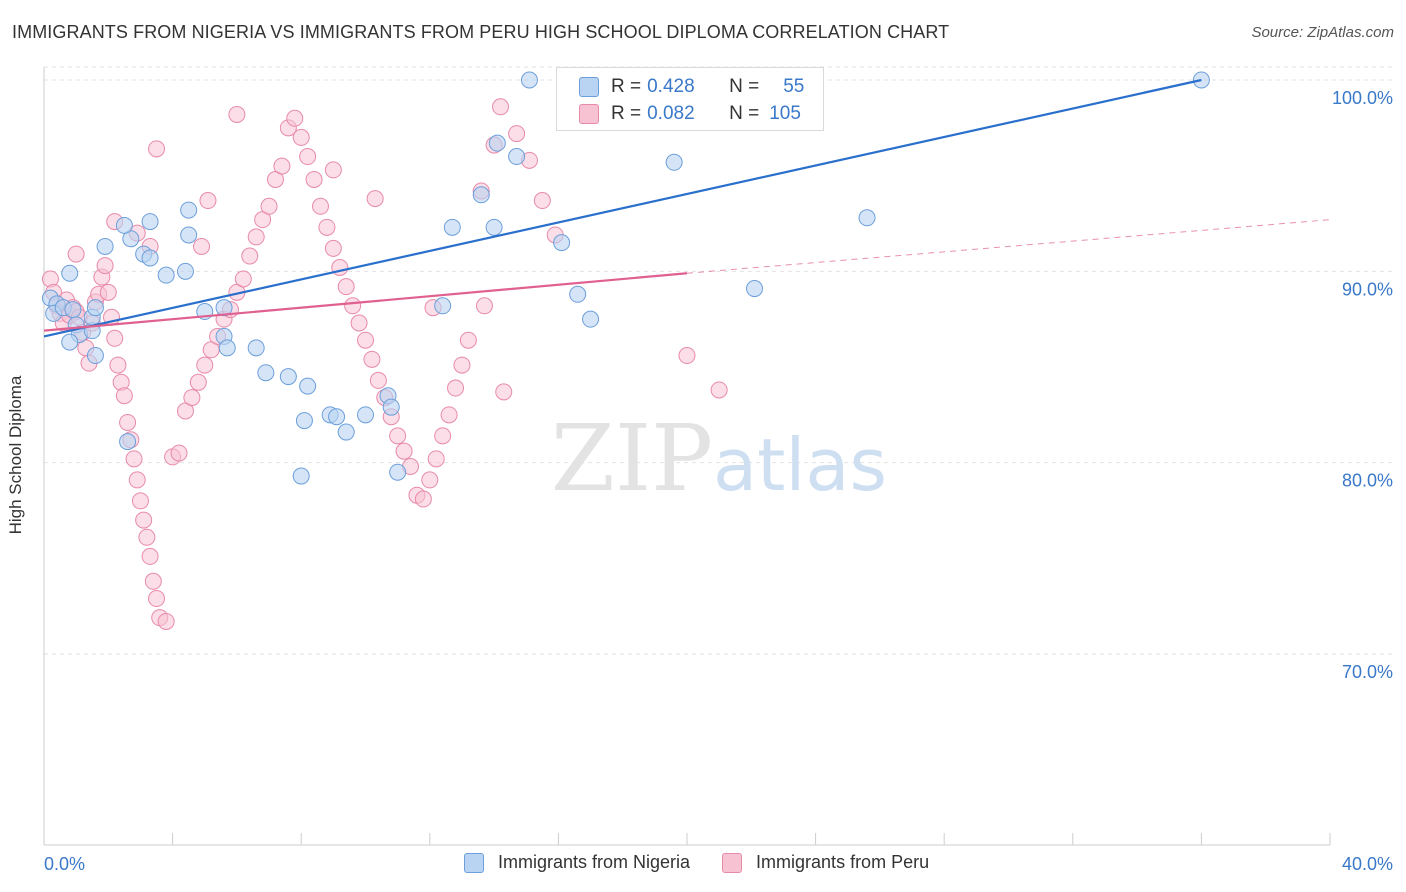  Describe the element at coordinates (1008, 246) in the screenshot. I see `peru-trend-extension` at that location.